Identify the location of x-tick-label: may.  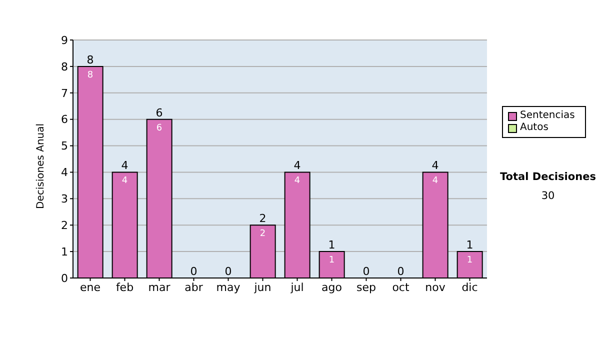
(228, 287).